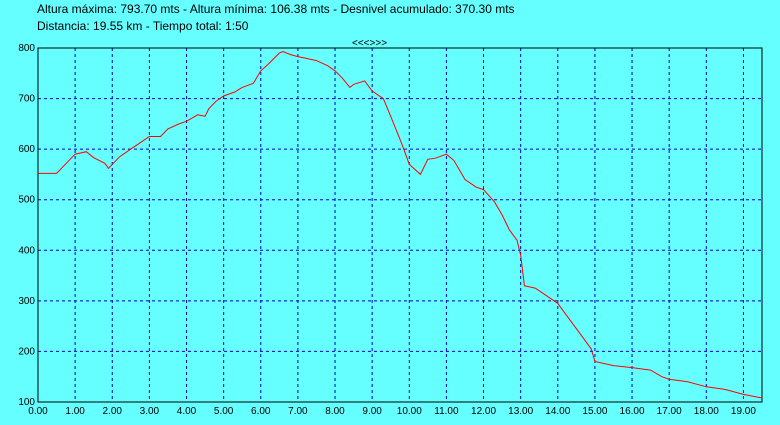 Image resolution: width=780 pixels, height=425 pixels. What do you see at coordinates (26, 48) in the screenshot?
I see `y-tick-label: 800` at bounding box center [26, 48].